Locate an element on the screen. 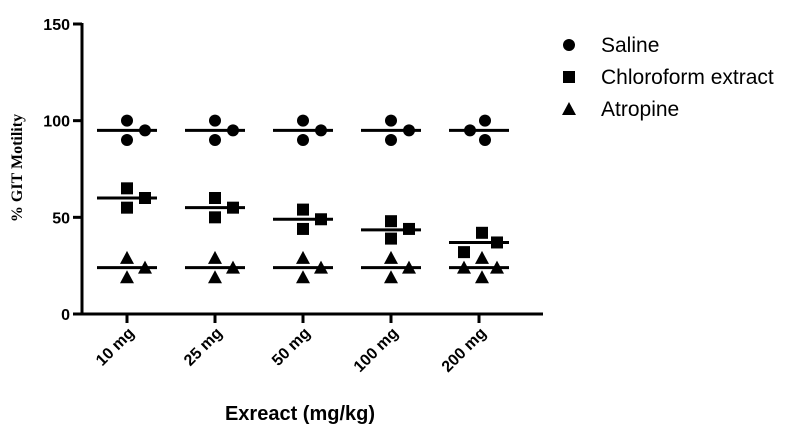 The width and height of the screenshot is (801, 427). legend: Saline Chloroform extract Atropine is located at coordinates (668, 77).